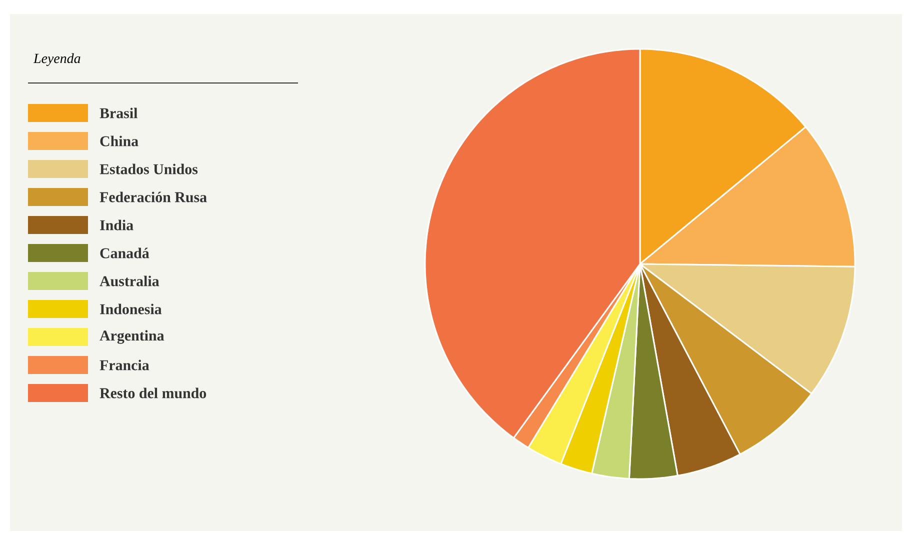 This screenshot has height=541, width=912. Describe the element at coordinates (153, 197) in the screenshot. I see `legend-label: Federación Rusa` at that location.